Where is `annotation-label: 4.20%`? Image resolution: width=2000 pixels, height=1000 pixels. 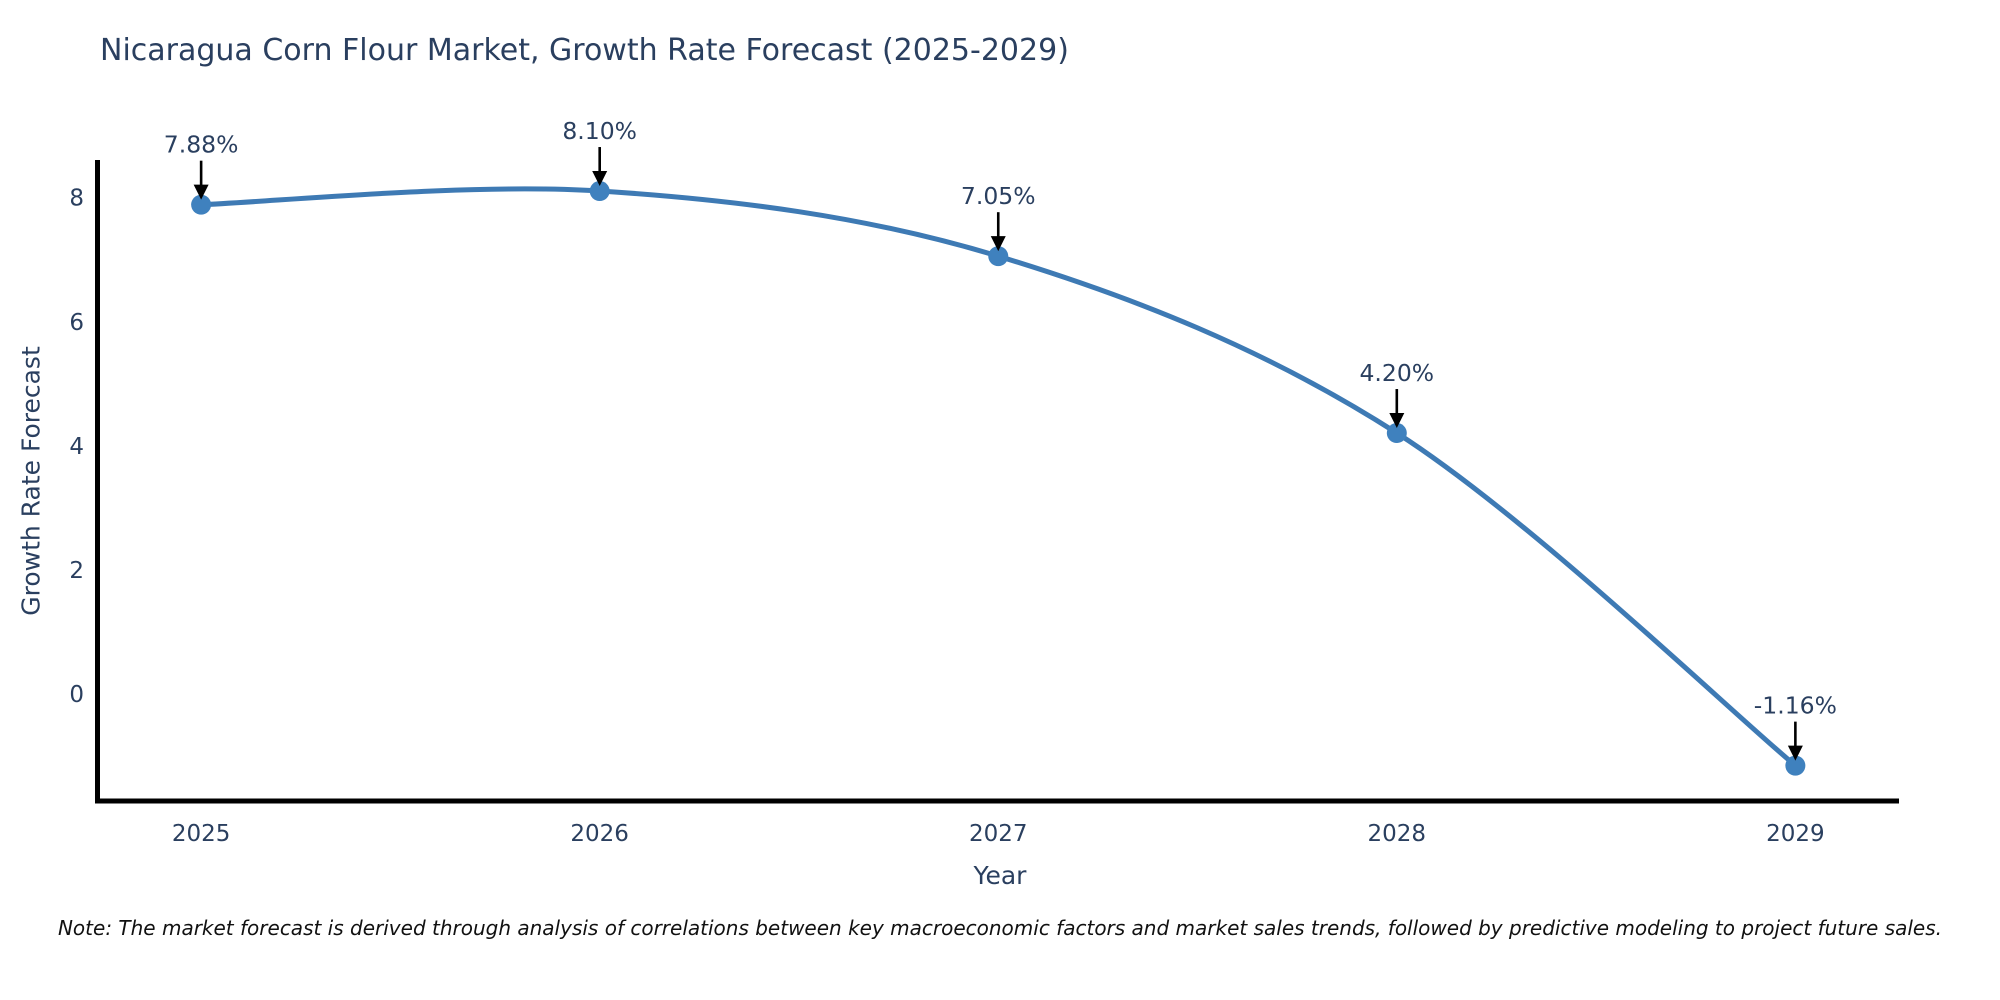 annotation-label: 4.20% is located at coordinates (1396, 373).